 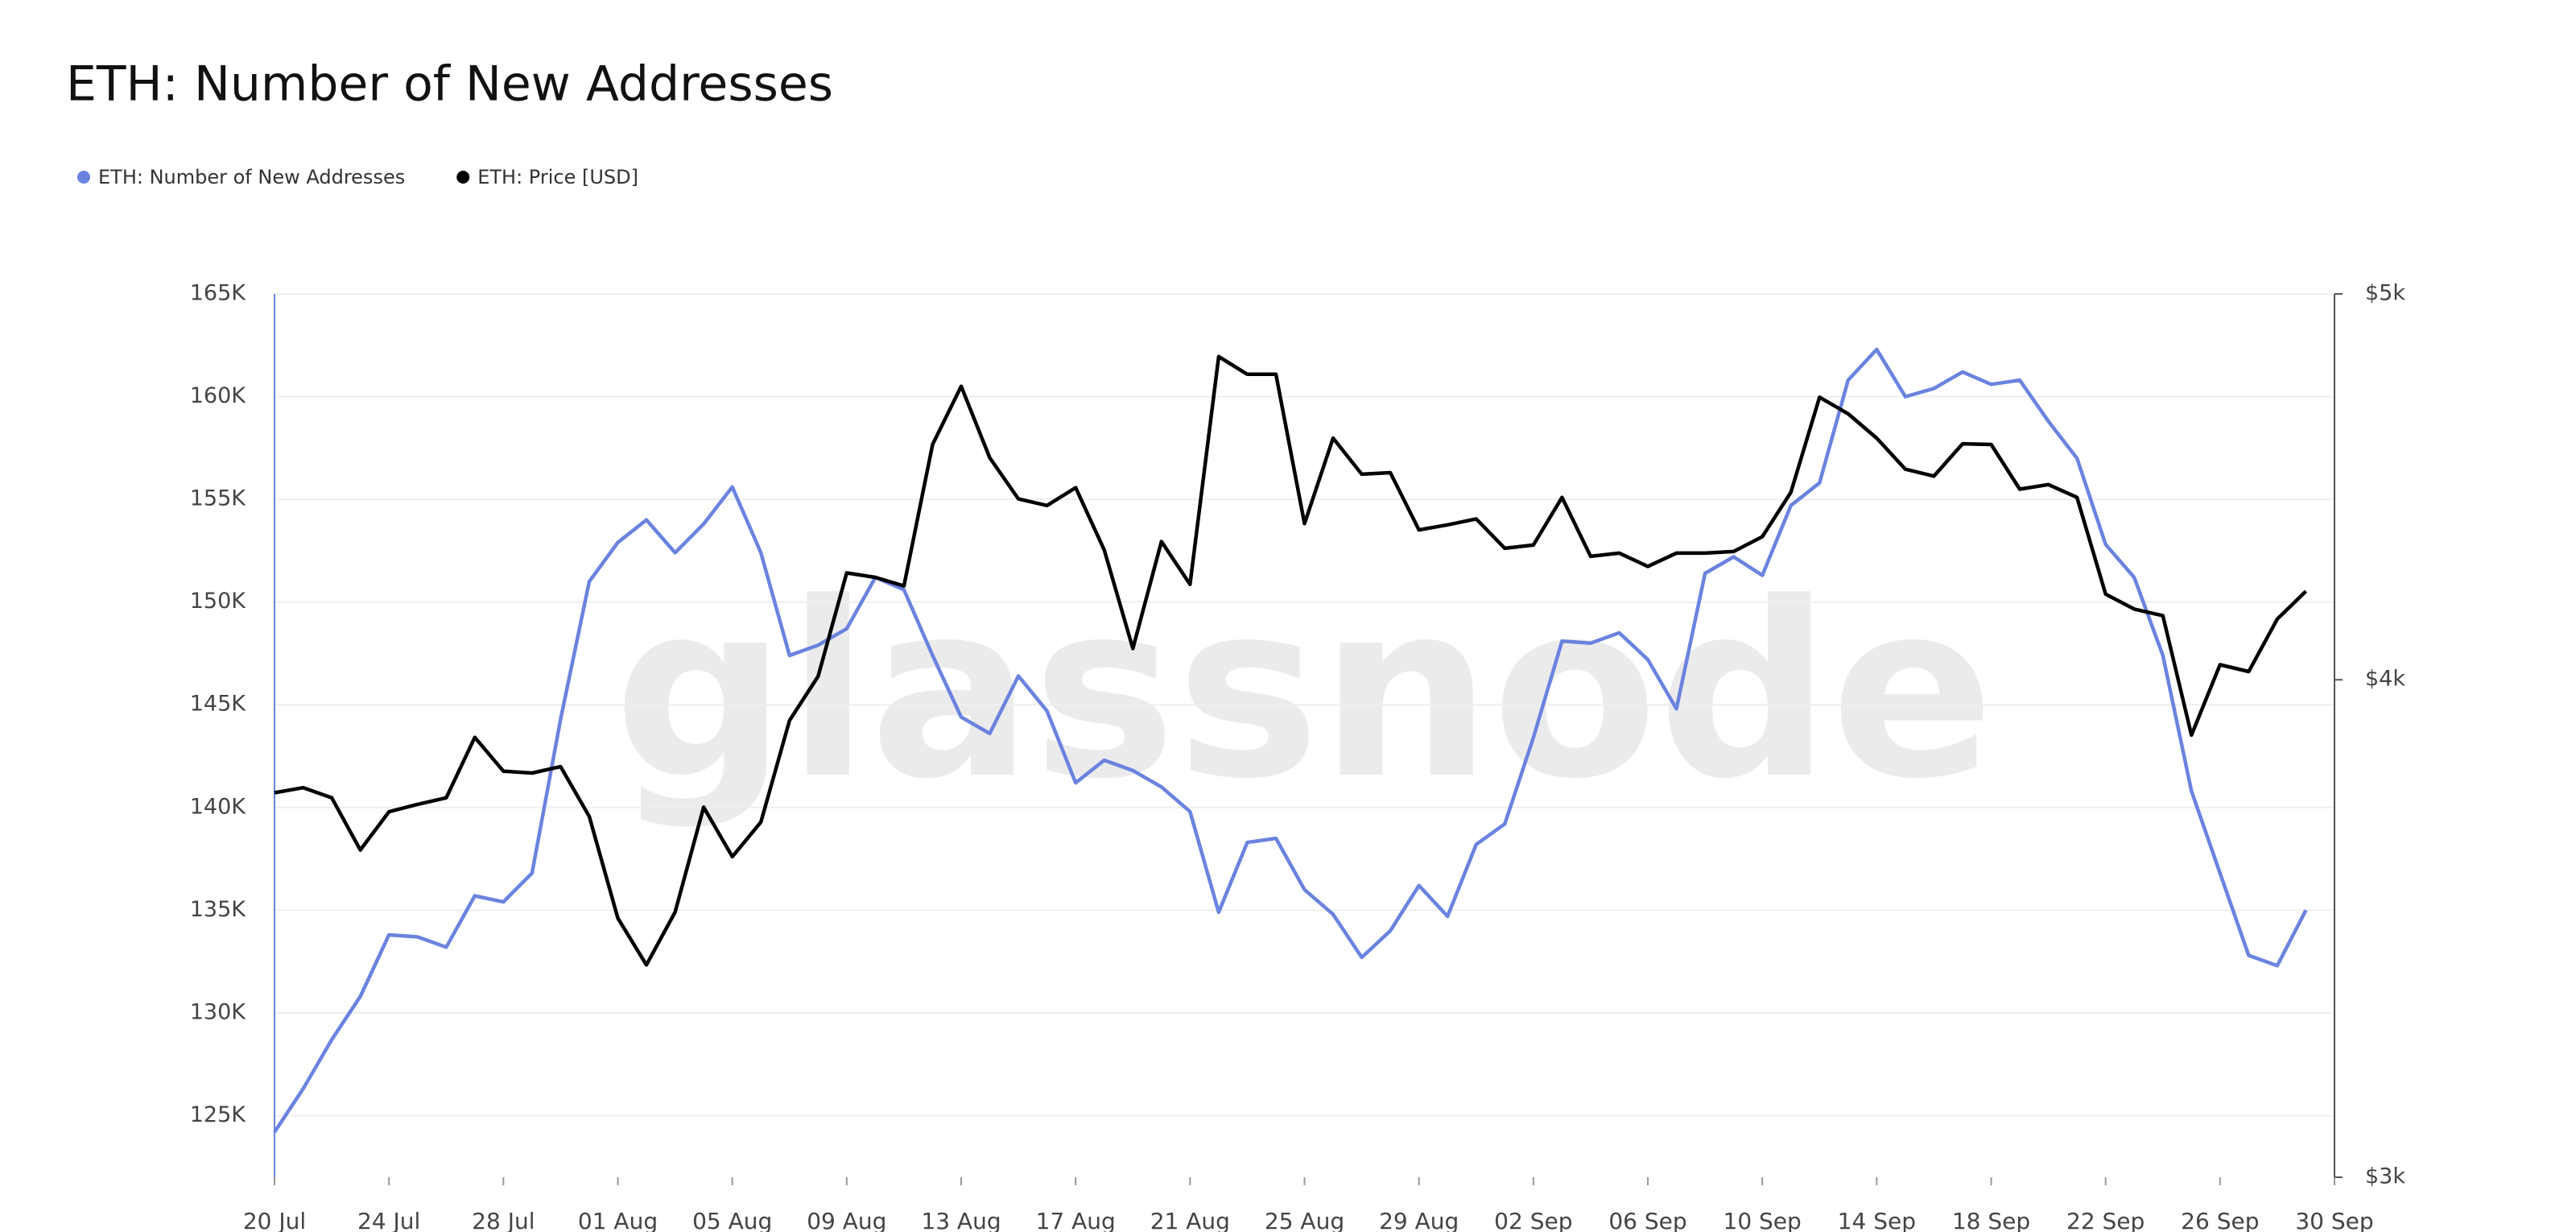 I want to click on x-tick-label: 30 Sep, so click(x=2334, y=1220).